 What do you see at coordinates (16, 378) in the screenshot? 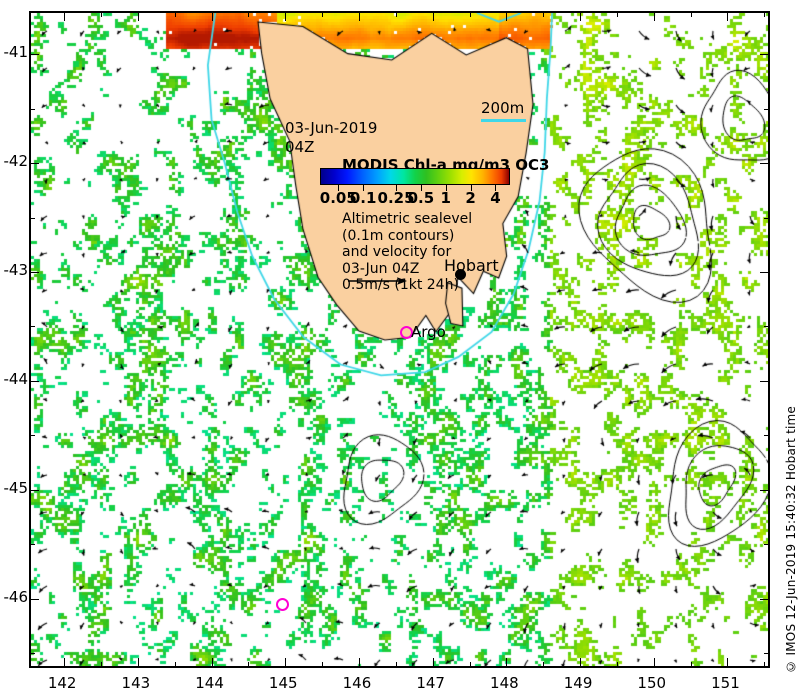
I see `y-axis-tick-label: -44` at bounding box center [16, 378].